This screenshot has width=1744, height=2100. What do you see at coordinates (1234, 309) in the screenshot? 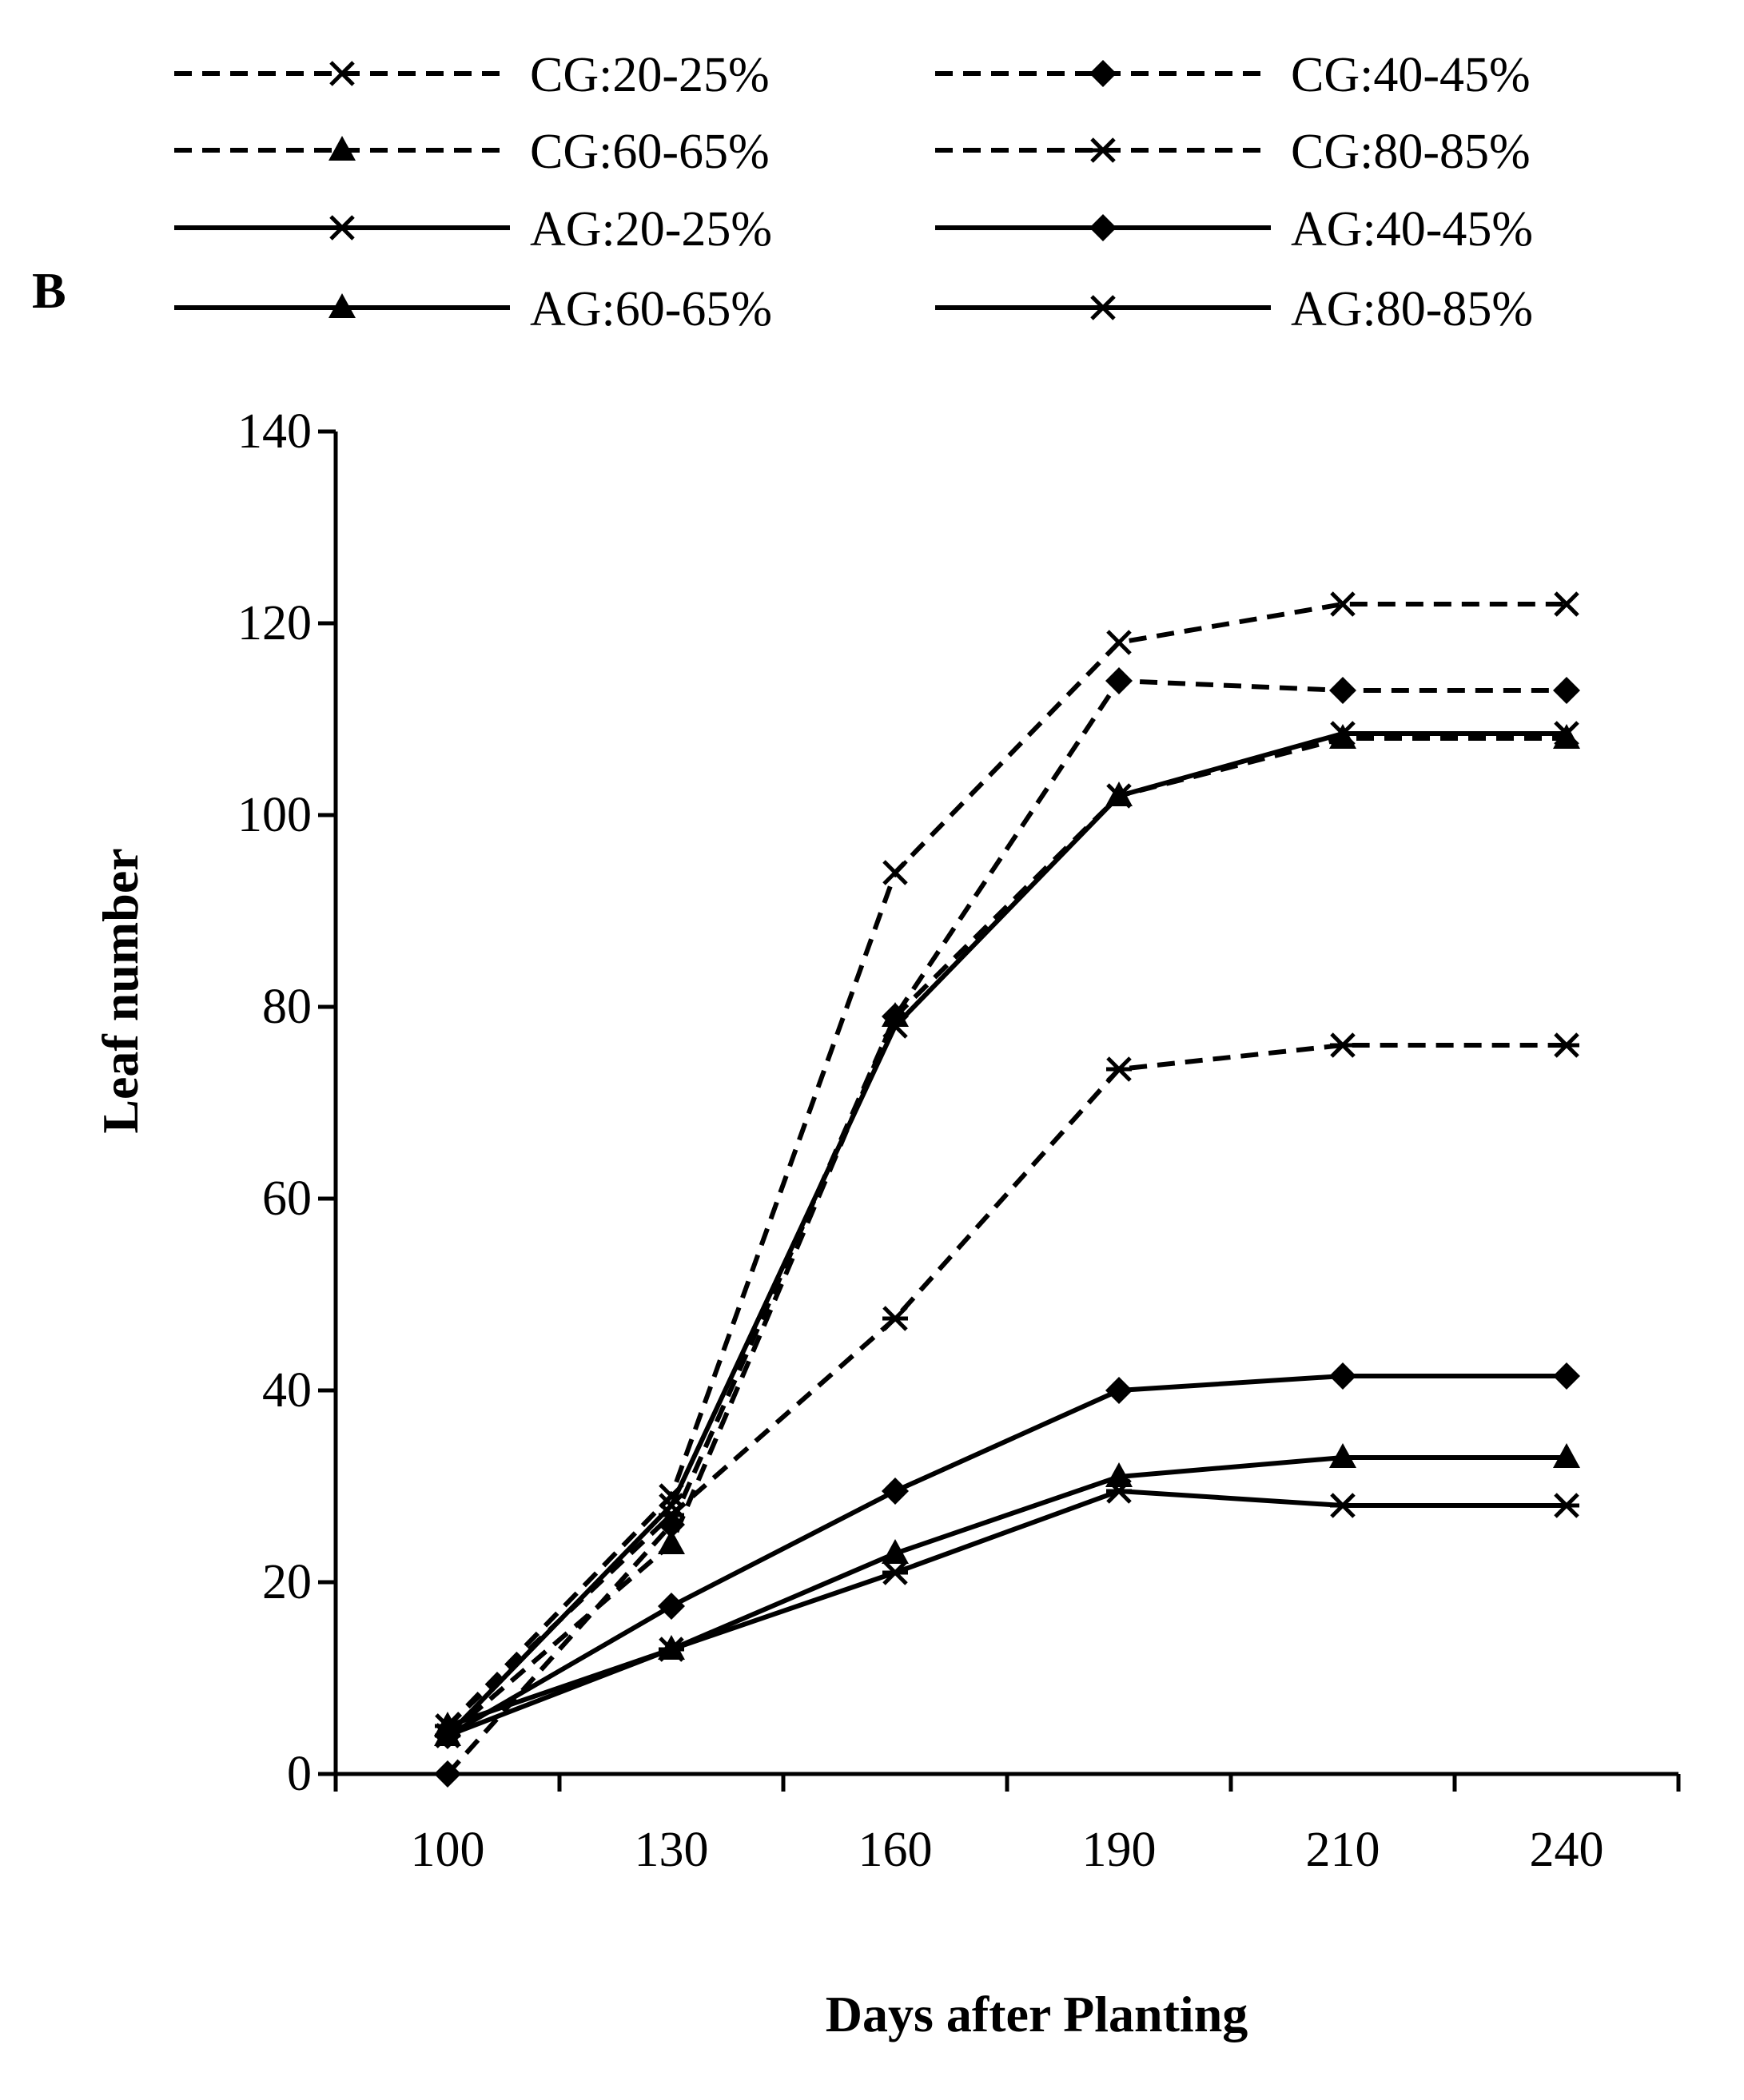
I see `legend-item: AG:80-85%` at bounding box center [1234, 309].